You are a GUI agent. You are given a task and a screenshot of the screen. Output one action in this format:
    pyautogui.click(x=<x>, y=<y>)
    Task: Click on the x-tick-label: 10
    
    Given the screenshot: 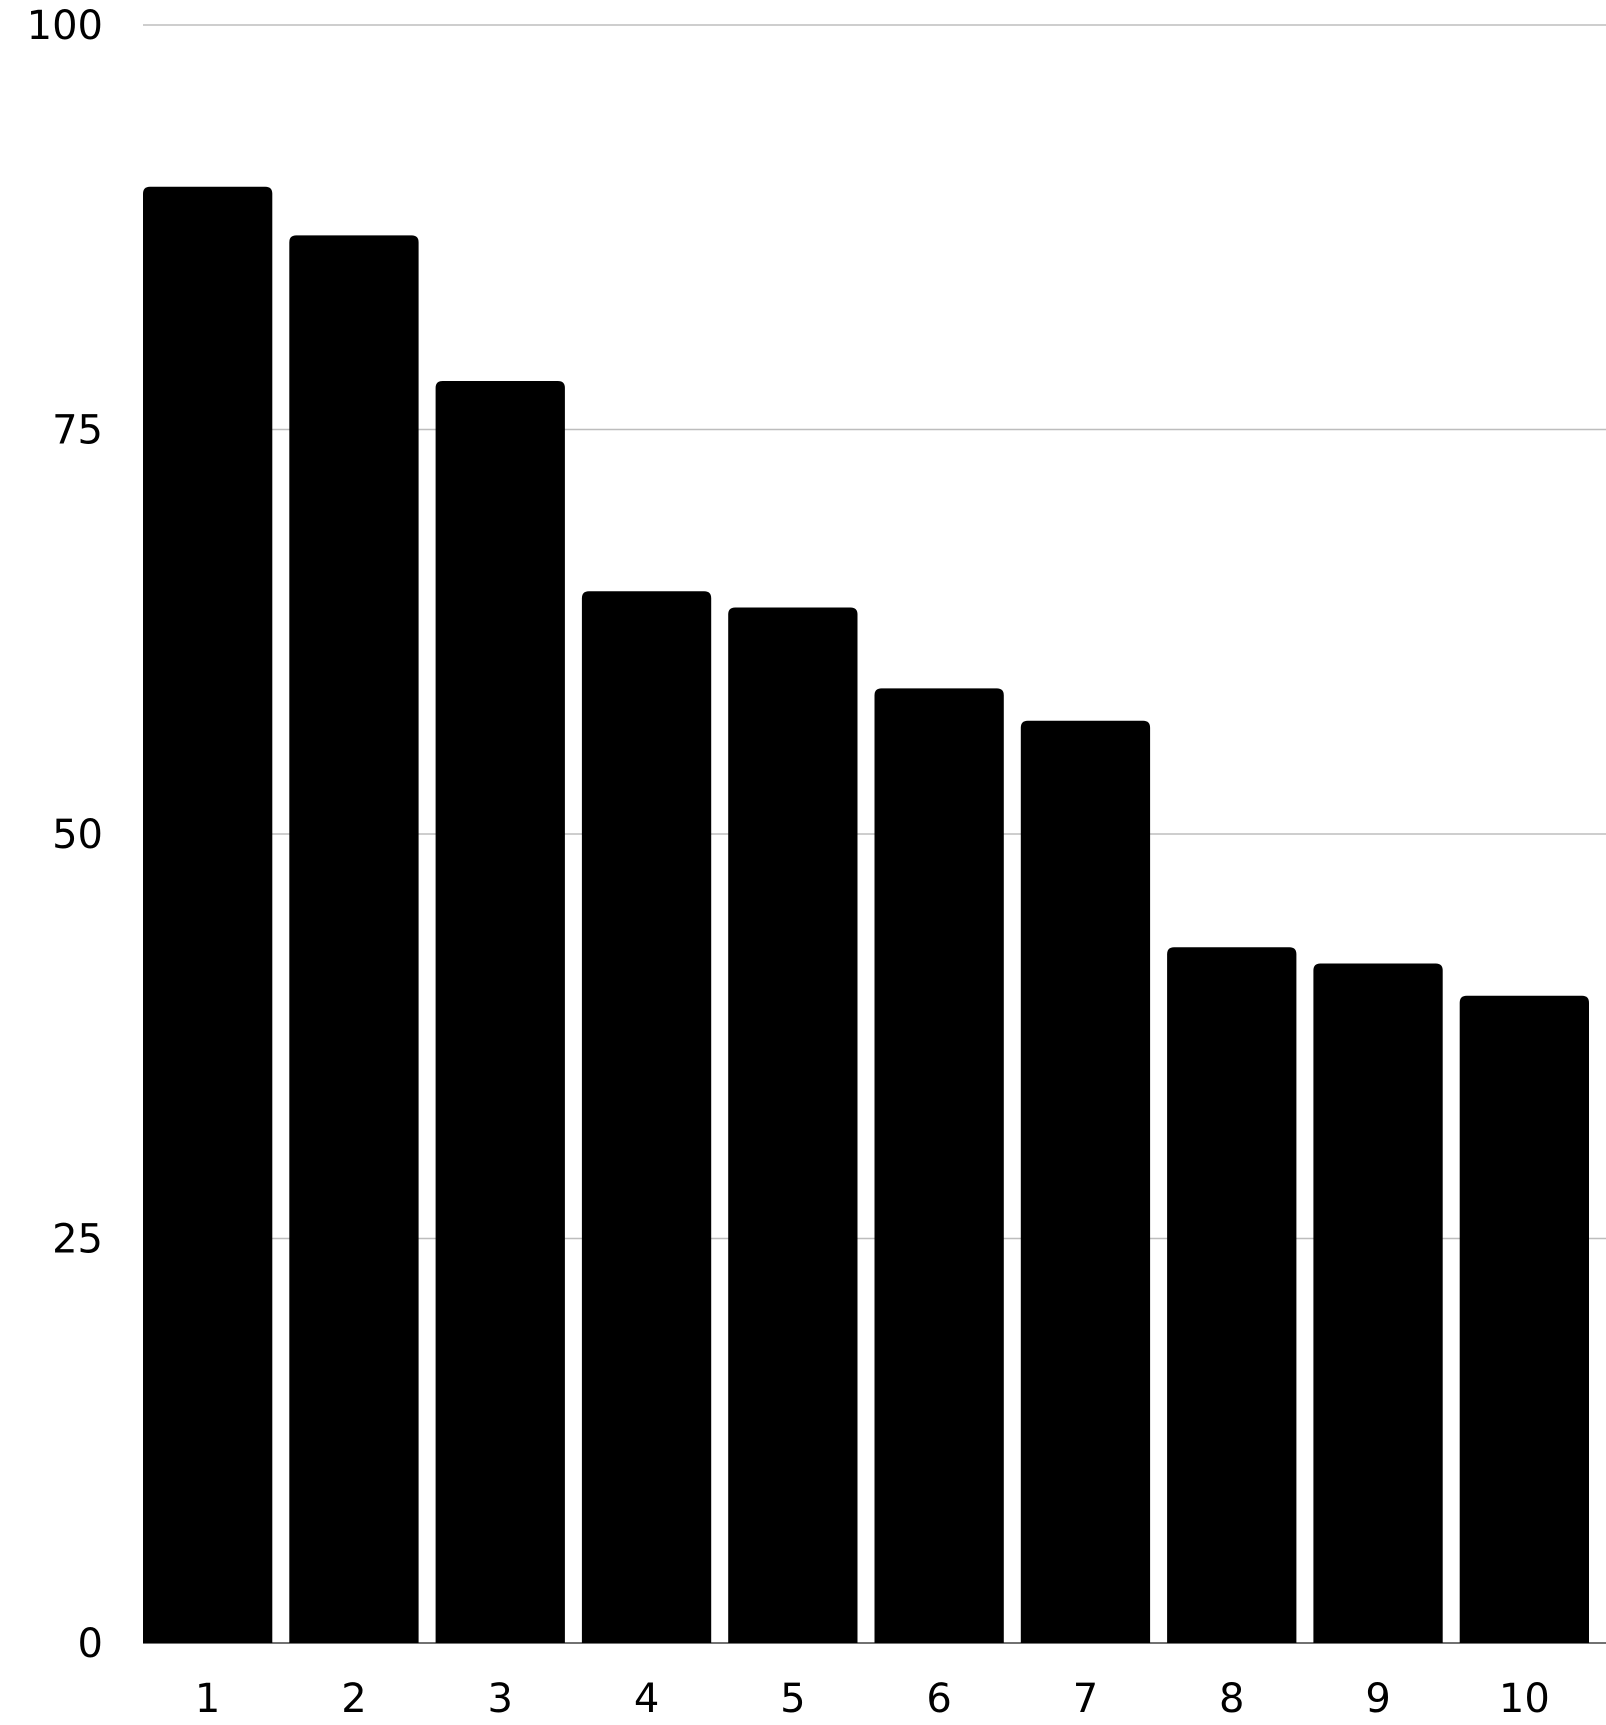 What is the action you would take?
    pyautogui.click(x=1524, y=1699)
    